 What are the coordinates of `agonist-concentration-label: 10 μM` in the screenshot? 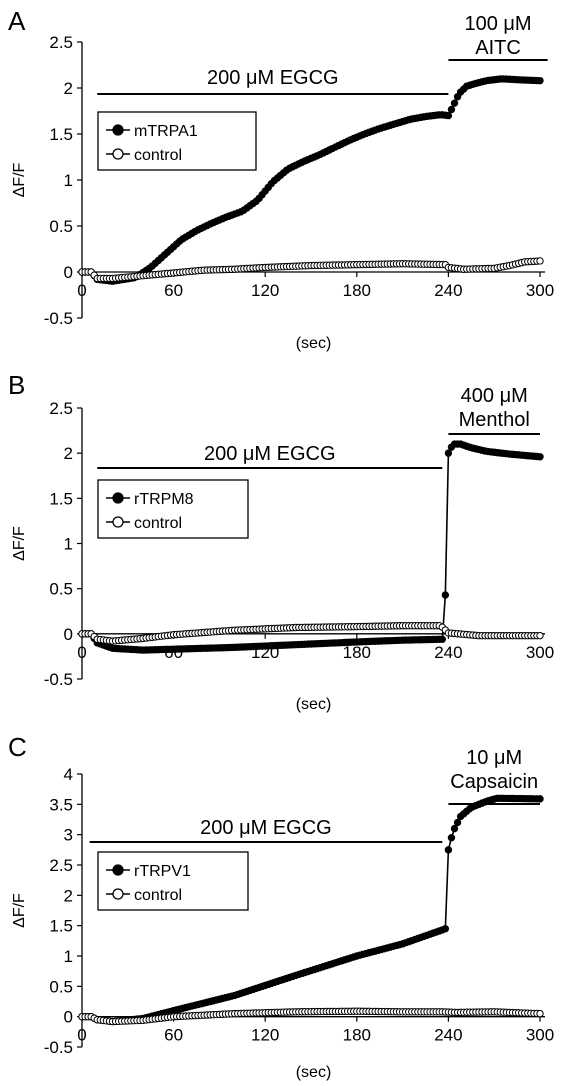 It's located at (494, 758).